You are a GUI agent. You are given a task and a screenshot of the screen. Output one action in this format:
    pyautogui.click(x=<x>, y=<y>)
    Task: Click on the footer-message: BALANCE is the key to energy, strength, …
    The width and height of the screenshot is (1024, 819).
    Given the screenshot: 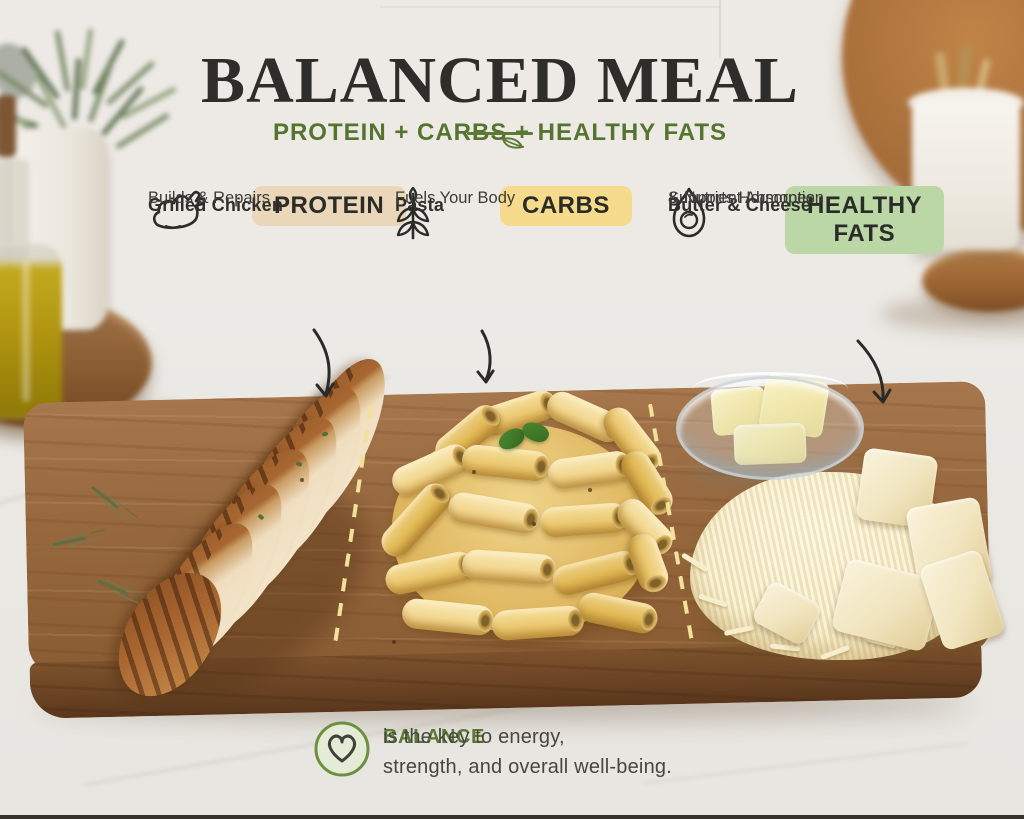 What is the action you would take?
    pyautogui.click(x=563, y=750)
    